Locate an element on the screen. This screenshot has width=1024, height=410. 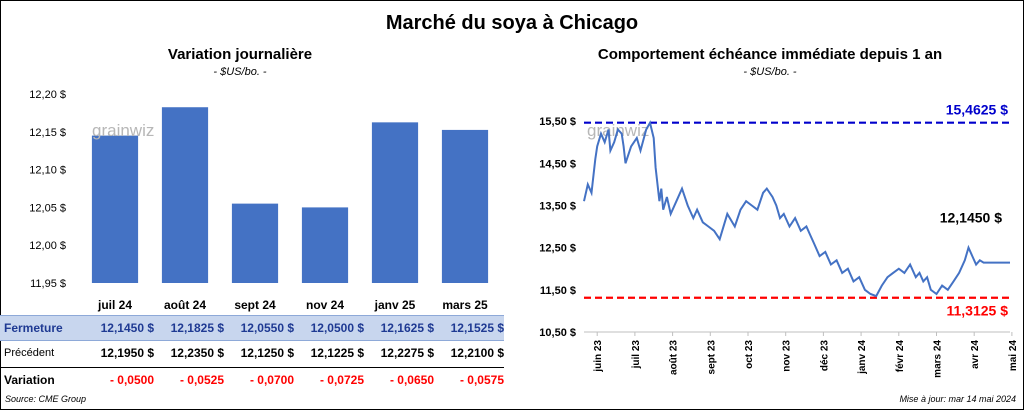
close-value: 12,1525 $ is located at coordinates (477, 328).